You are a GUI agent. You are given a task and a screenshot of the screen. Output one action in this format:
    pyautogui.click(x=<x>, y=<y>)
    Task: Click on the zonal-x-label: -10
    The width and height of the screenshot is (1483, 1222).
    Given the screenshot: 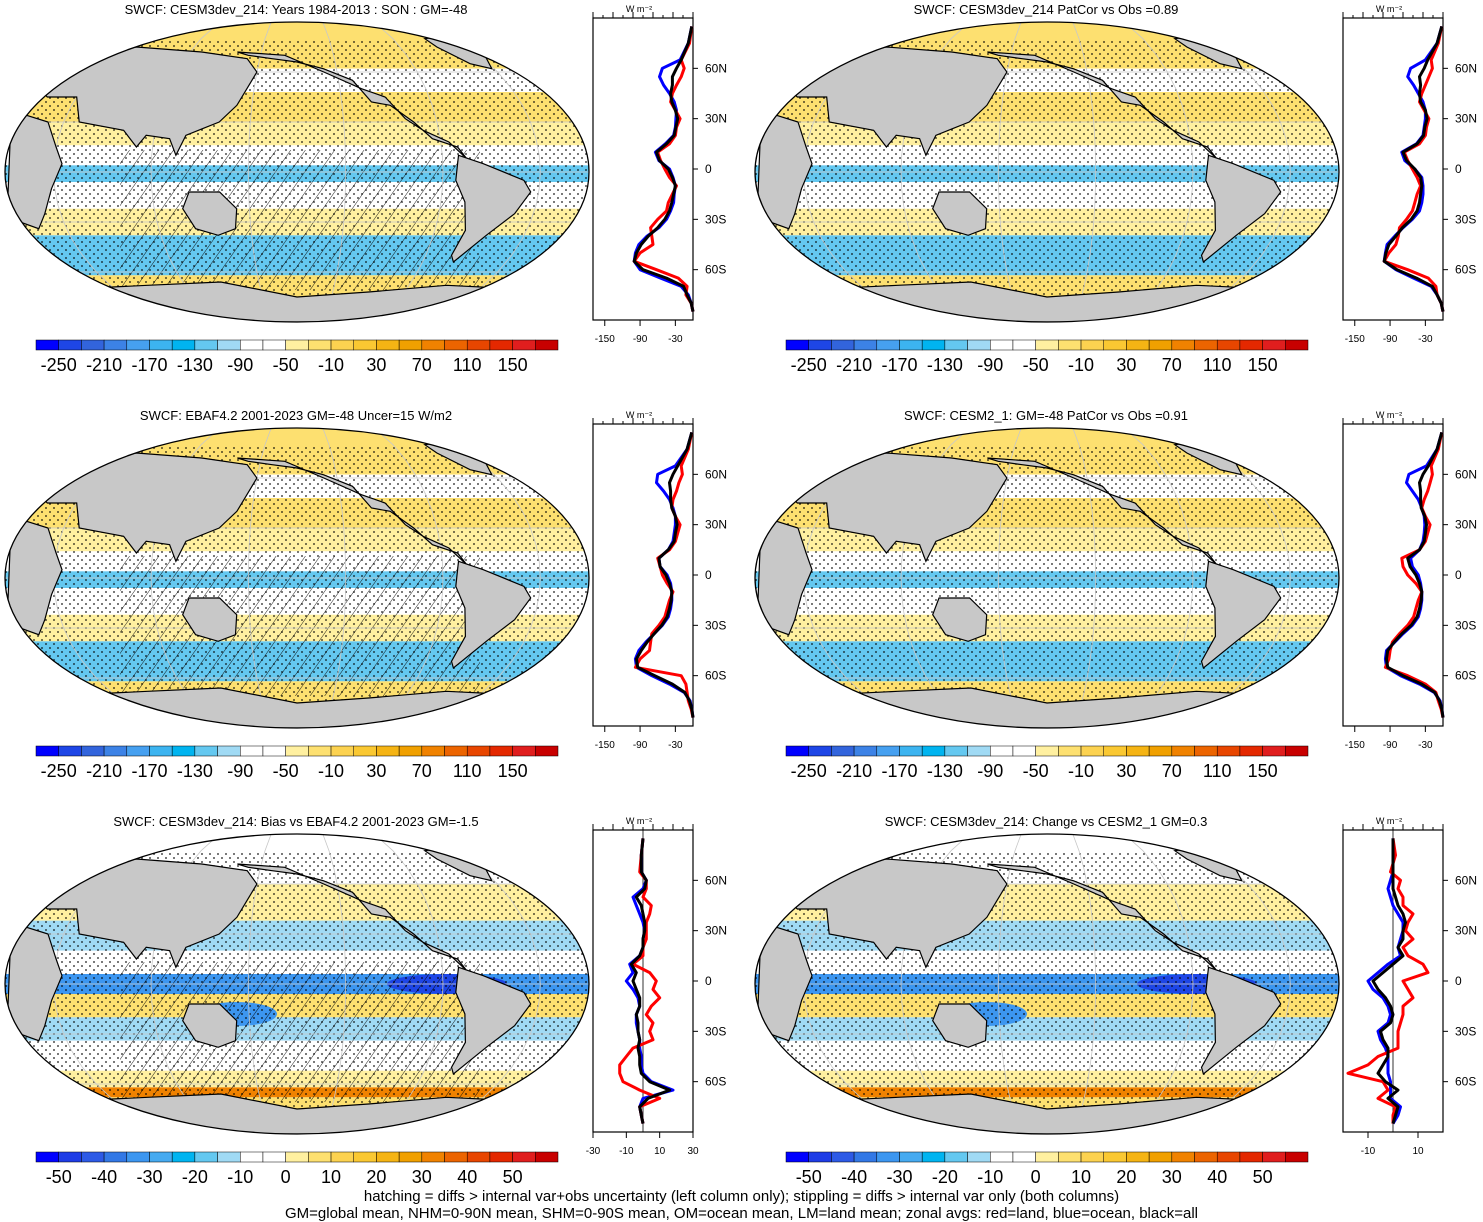 What is the action you would take?
    pyautogui.click(x=626, y=1151)
    